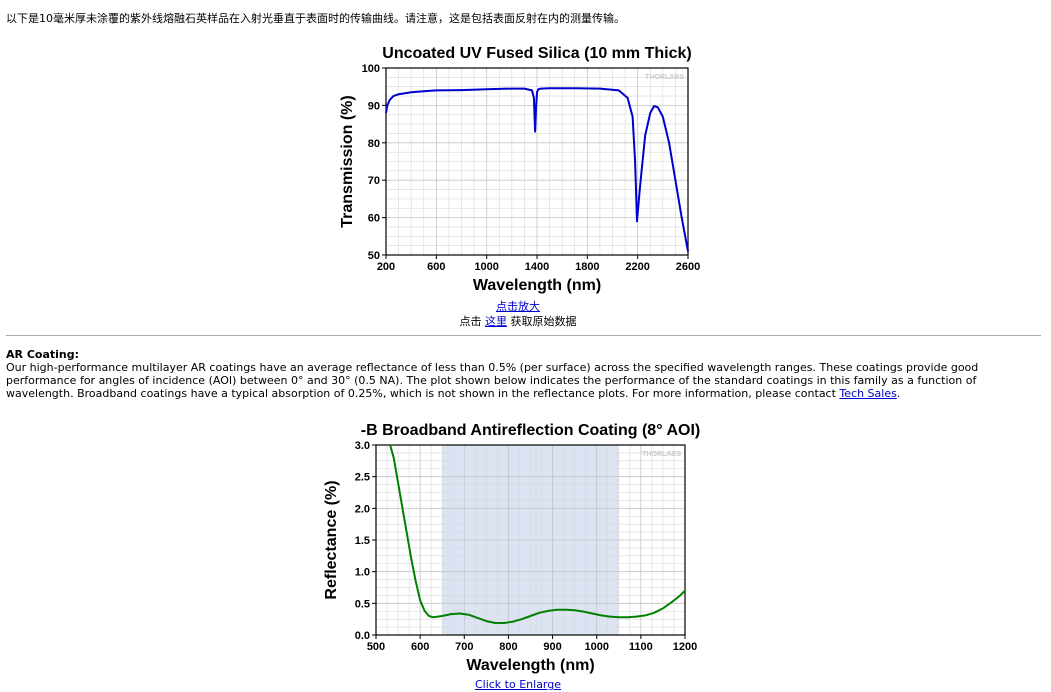 Image resolution: width=1051 pixels, height=692 pixels. Describe the element at coordinates (376, 647) in the screenshot. I see `x-tick-label: 500` at that location.